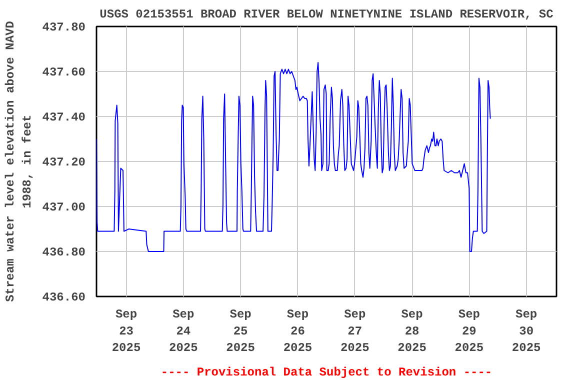 The image size is (576, 384). What do you see at coordinates (64, 73) in the screenshot?
I see `y-tick-label: 437.60` at bounding box center [64, 73].